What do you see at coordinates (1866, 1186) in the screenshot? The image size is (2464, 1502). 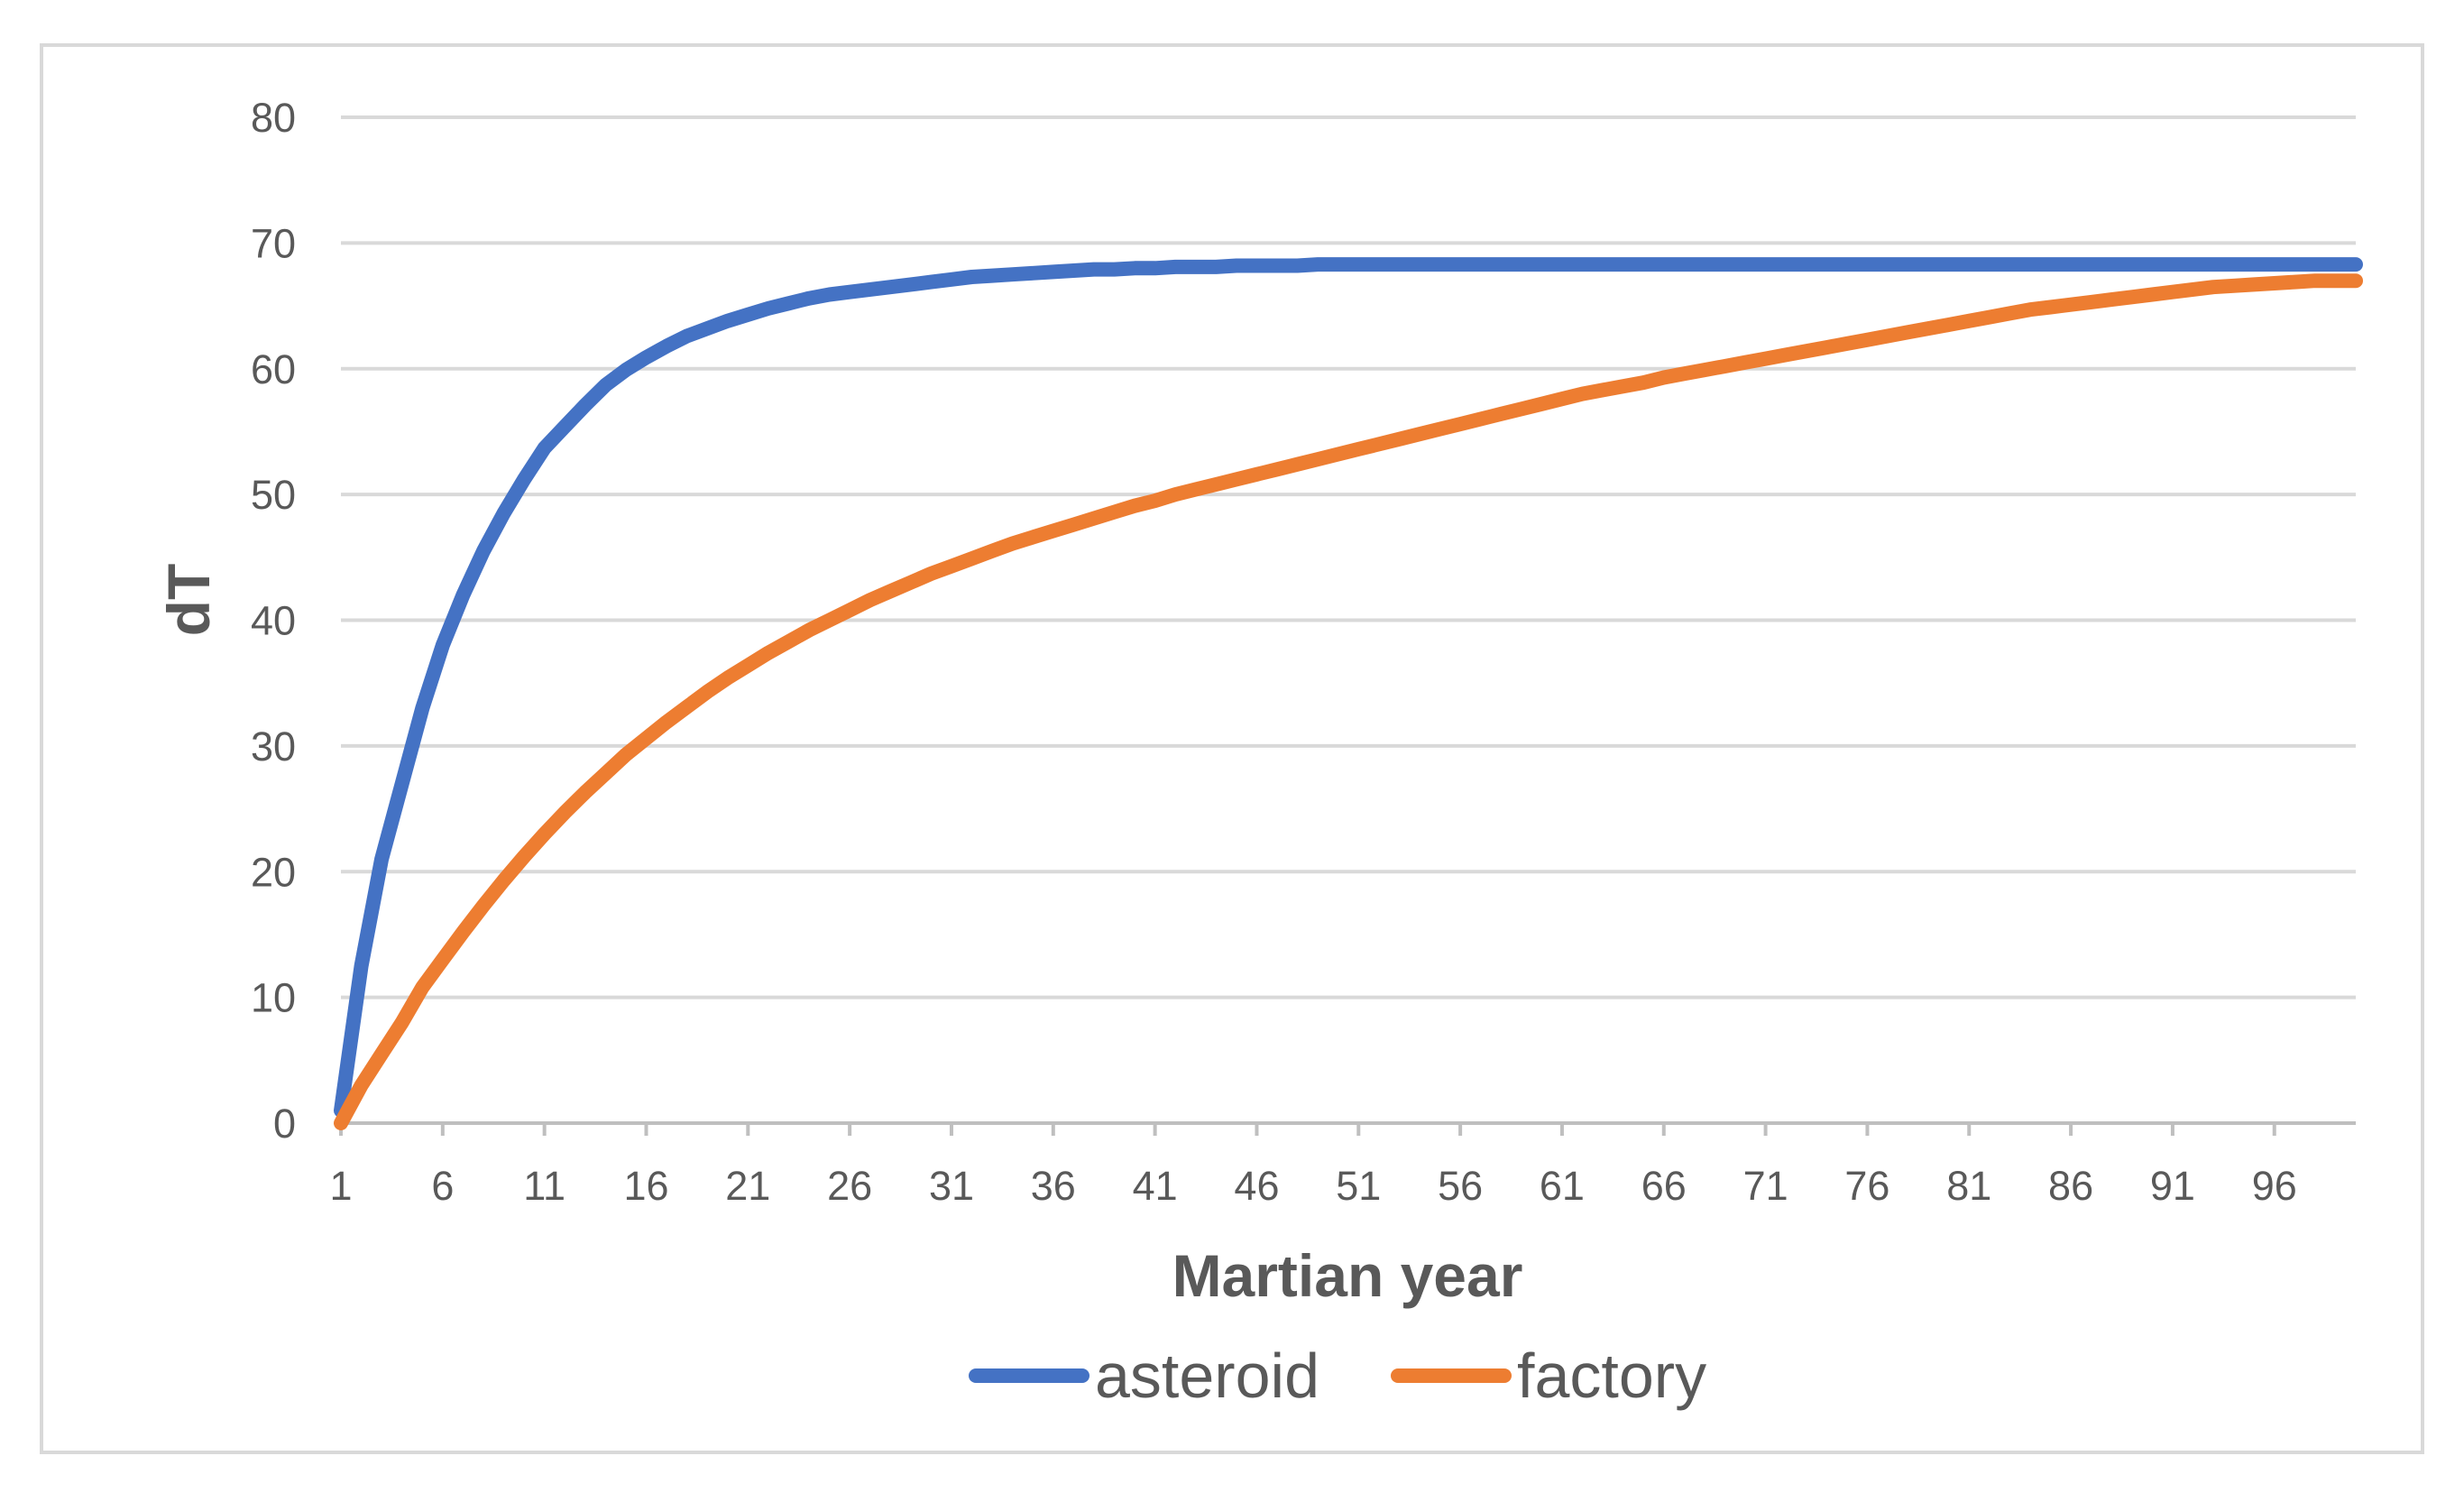 I see `x-tick-label: 76` at bounding box center [1866, 1186].